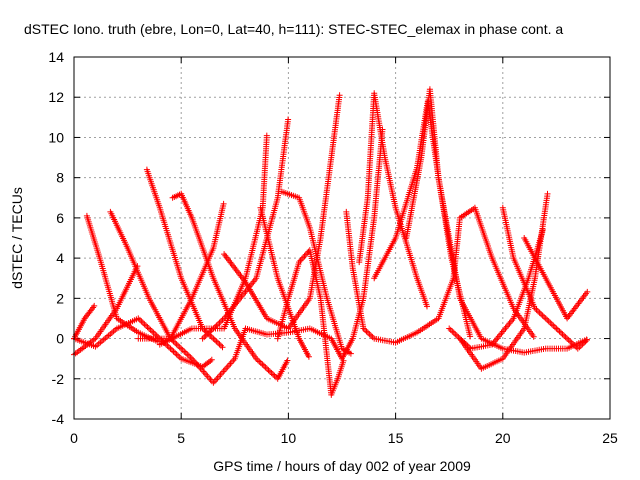 This screenshot has width=640, height=480. I want to click on series-P, so click(391, 277).